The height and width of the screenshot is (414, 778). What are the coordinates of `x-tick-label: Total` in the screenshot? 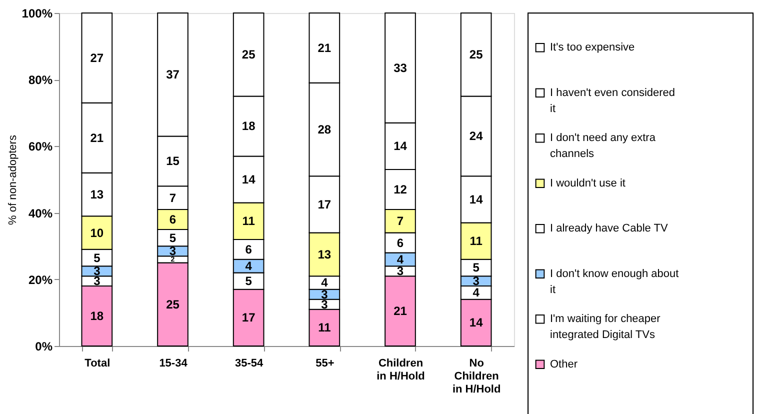 It's located at (97, 364).